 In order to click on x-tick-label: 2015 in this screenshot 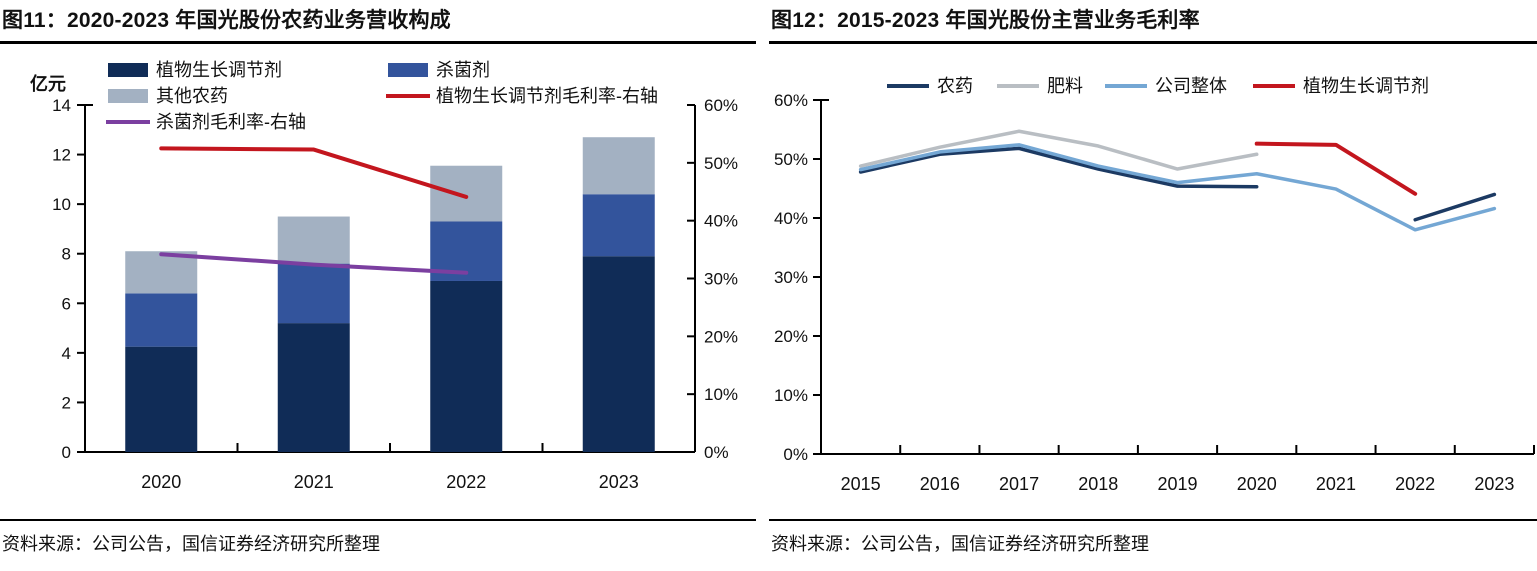, I will do `click(861, 484)`.